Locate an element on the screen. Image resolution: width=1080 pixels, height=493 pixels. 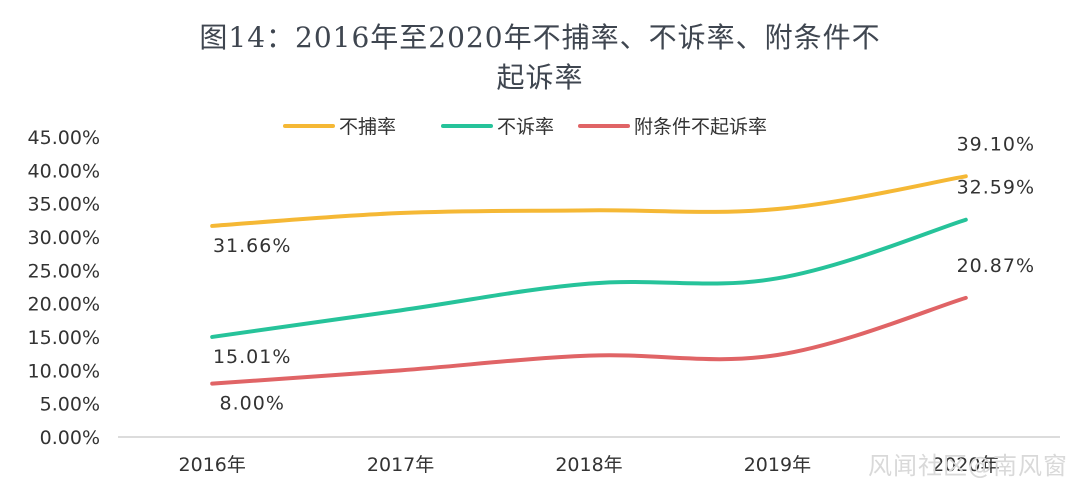
x-tick-label: 2020年 is located at coordinates (965, 465).